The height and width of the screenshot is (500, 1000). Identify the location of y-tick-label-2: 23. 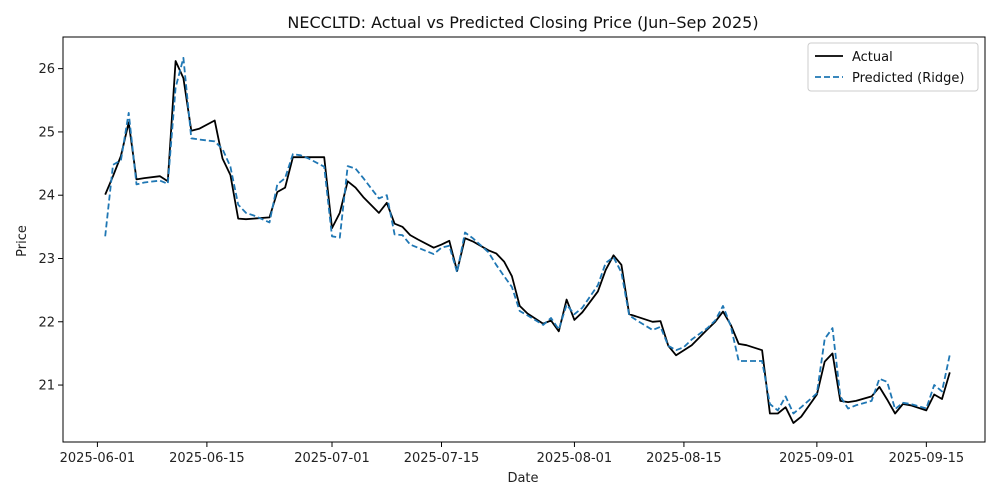
(46, 259).